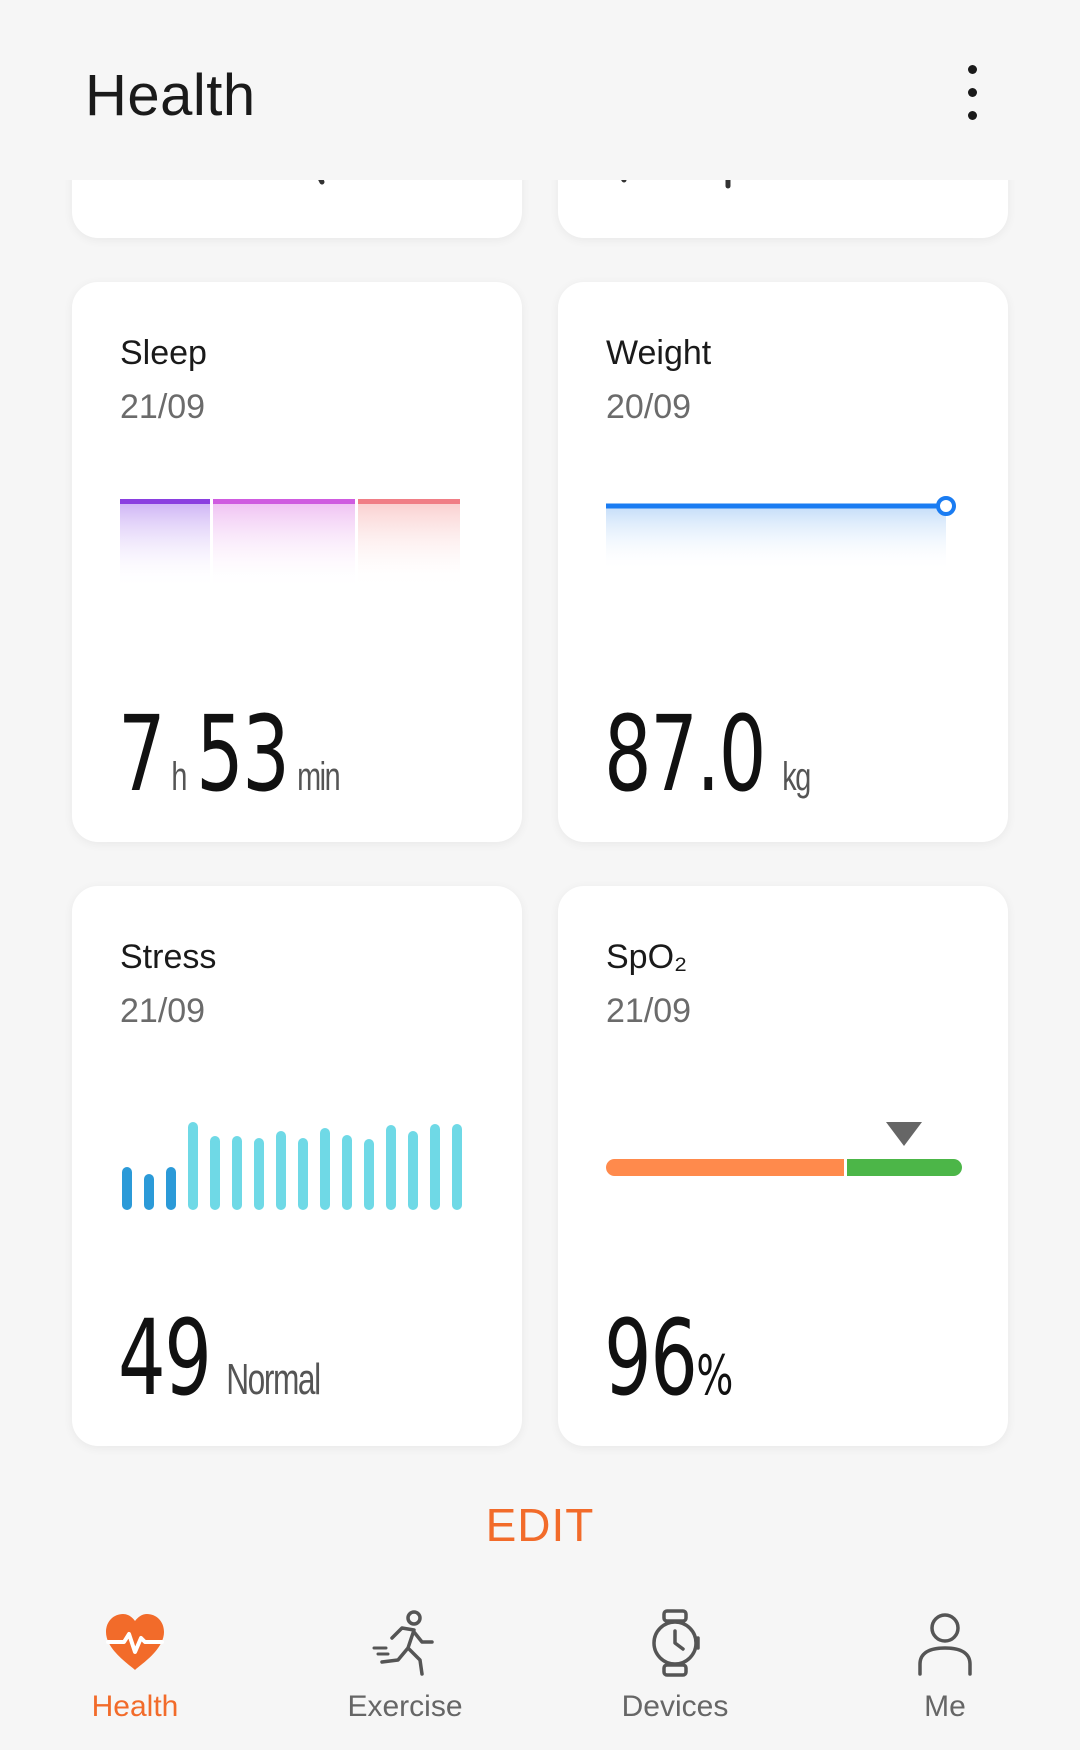 This screenshot has width=1080, height=1750. What do you see at coordinates (675, 1706) in the screenshot?
I see `nav-label: Devices` at bounding box center [675, 1706].